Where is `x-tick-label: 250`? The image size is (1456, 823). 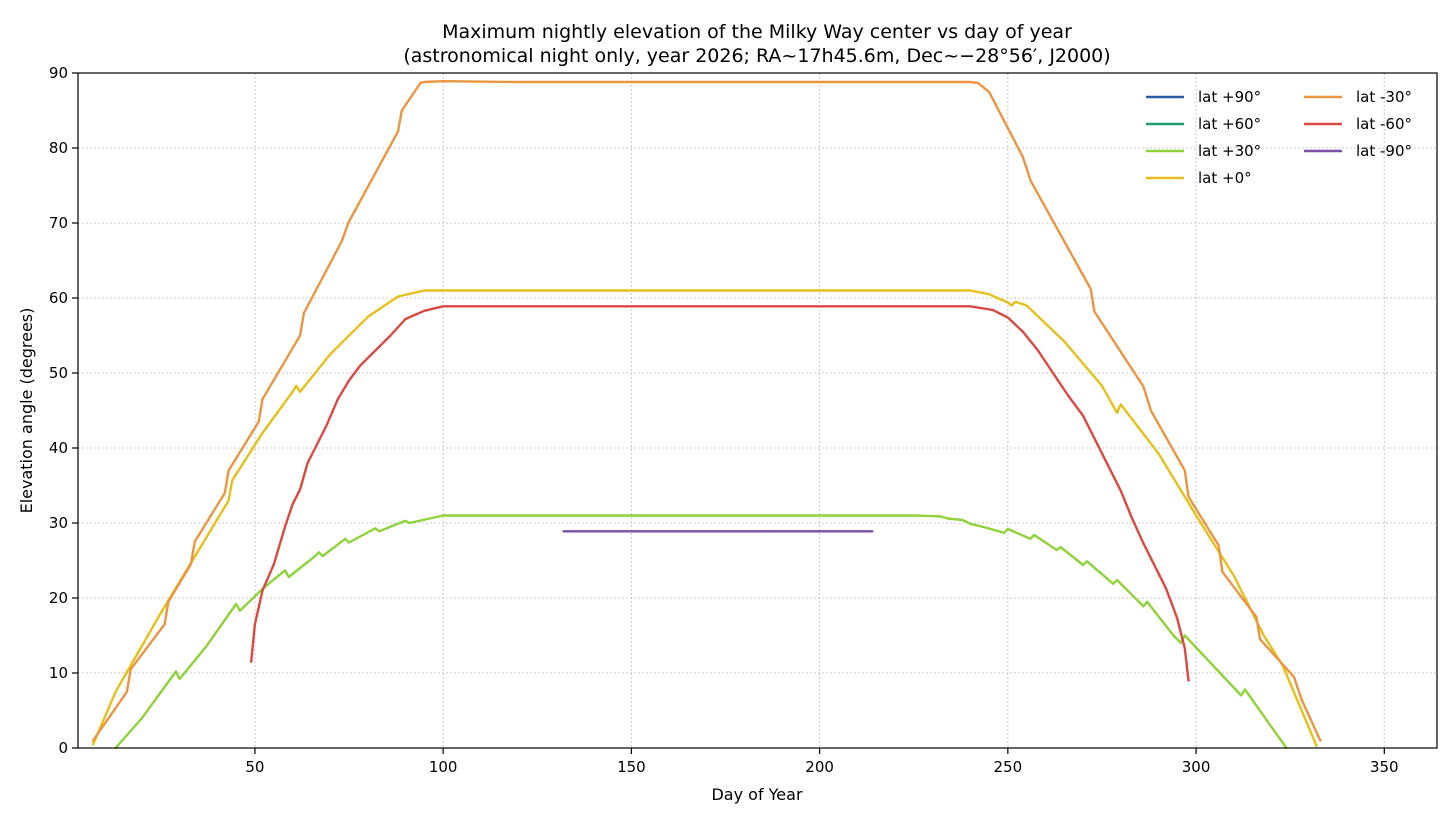
x-tick-label: 250 is located at coordinates (1008, 767).